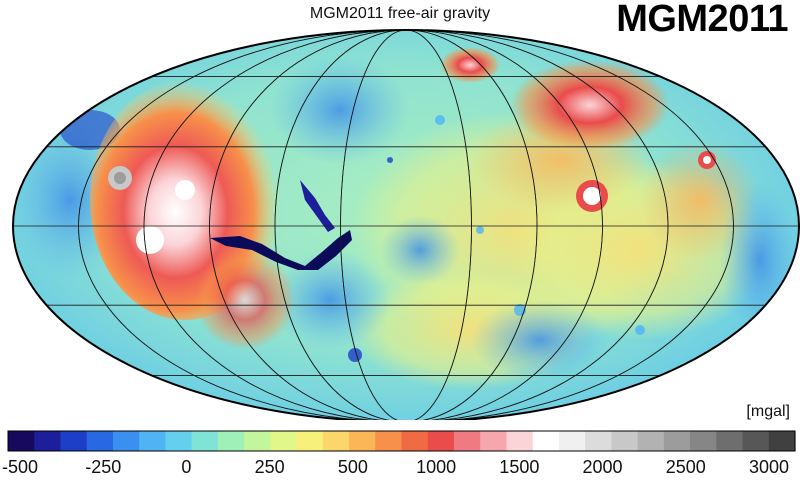 The width and height of the screenshot is (800, 484). I want to click on colorbar-tick-label: 0, so click(186, 467).